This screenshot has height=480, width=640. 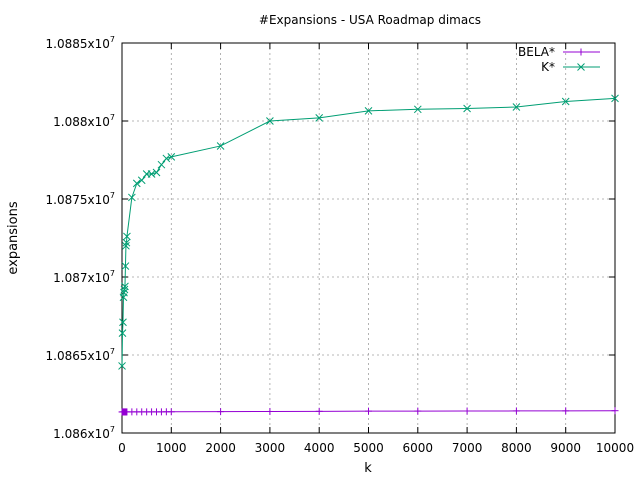 What do you see at coordinates (548, 67) in the screenshot?
I see `legend-label: K*` at bounding box center [548, 67].